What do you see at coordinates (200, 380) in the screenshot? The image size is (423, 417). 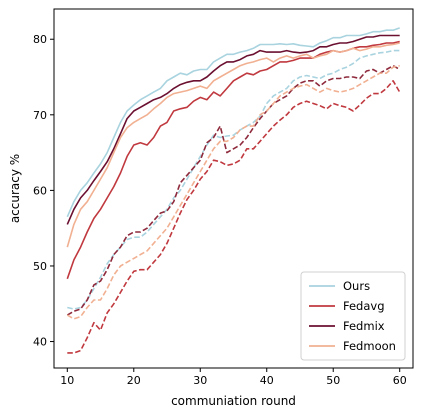 I see `x-tick-label: 30` at bounding box center [200, 380].